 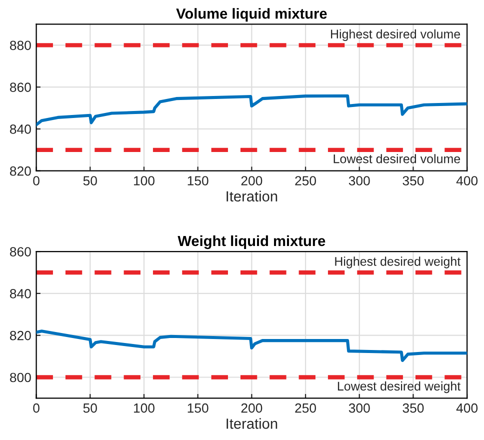 I want to click on chart-title: Volume liquid mixture, so click(x=251, y=15).